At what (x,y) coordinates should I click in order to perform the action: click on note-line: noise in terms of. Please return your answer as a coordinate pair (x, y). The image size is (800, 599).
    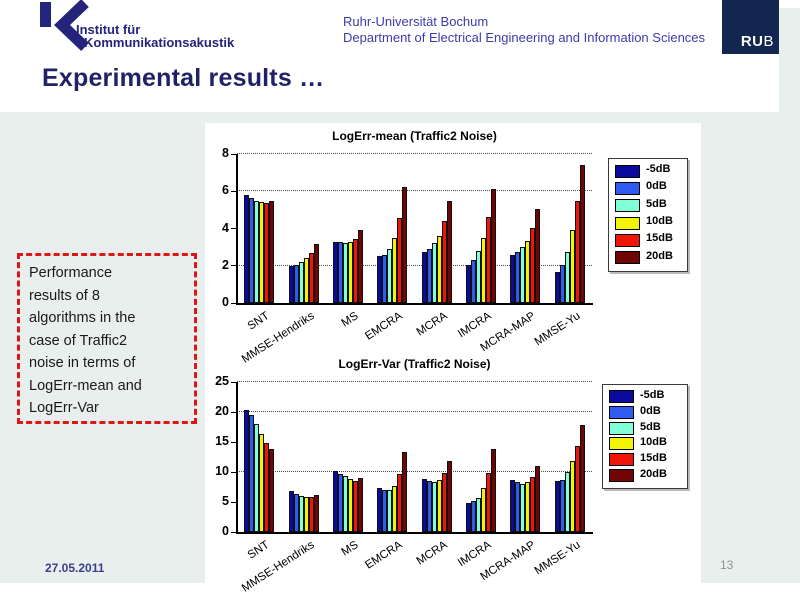
    Looking at the image, I should click on (82, 363).